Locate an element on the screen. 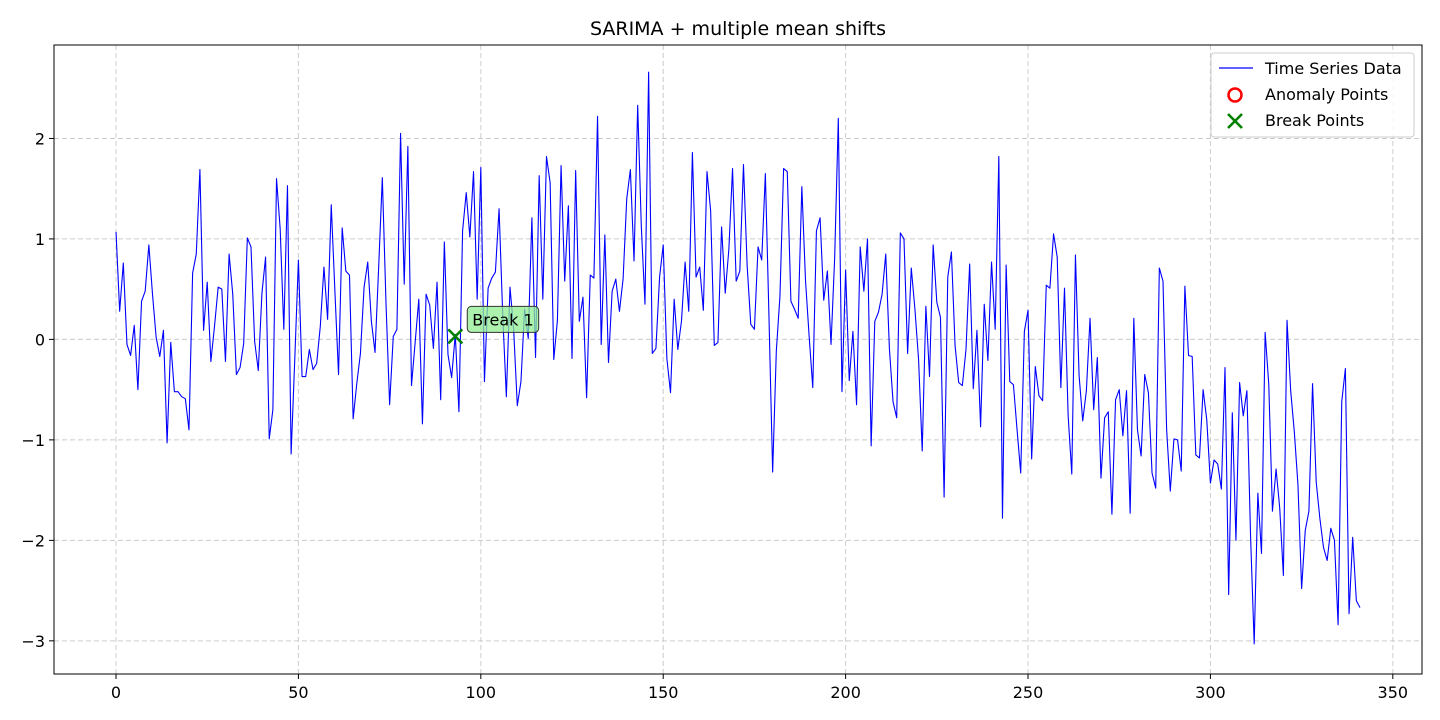 The height and width of the screenshot is (720, 1440). y-tick-label: −3 is located at coordinates (33, 641).